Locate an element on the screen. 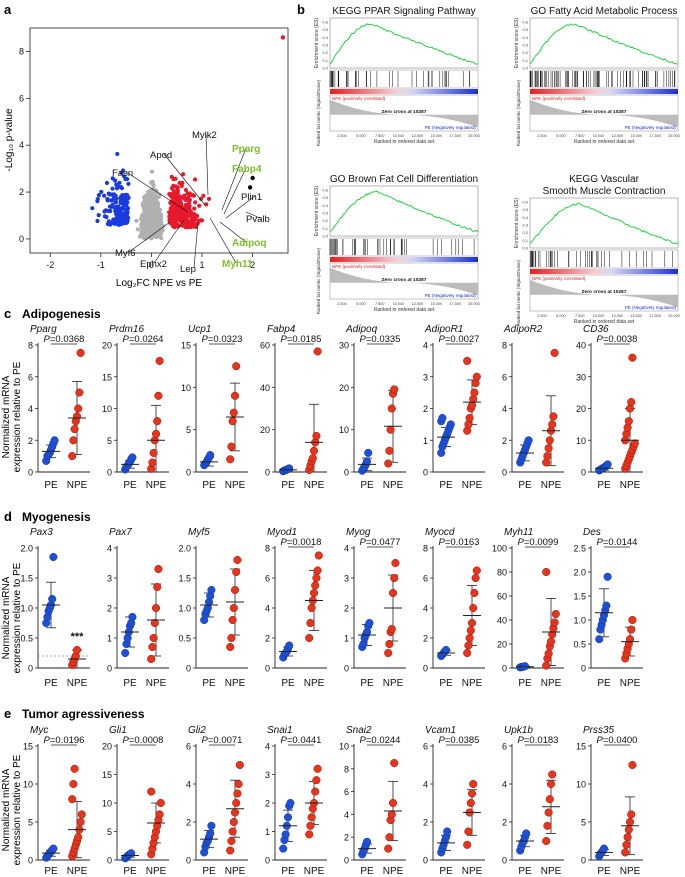 The image size is (685, 877). dotplot-pax7: Pax7 0 1 2 3 4 PE NPE is located at coordinates (138, 608).